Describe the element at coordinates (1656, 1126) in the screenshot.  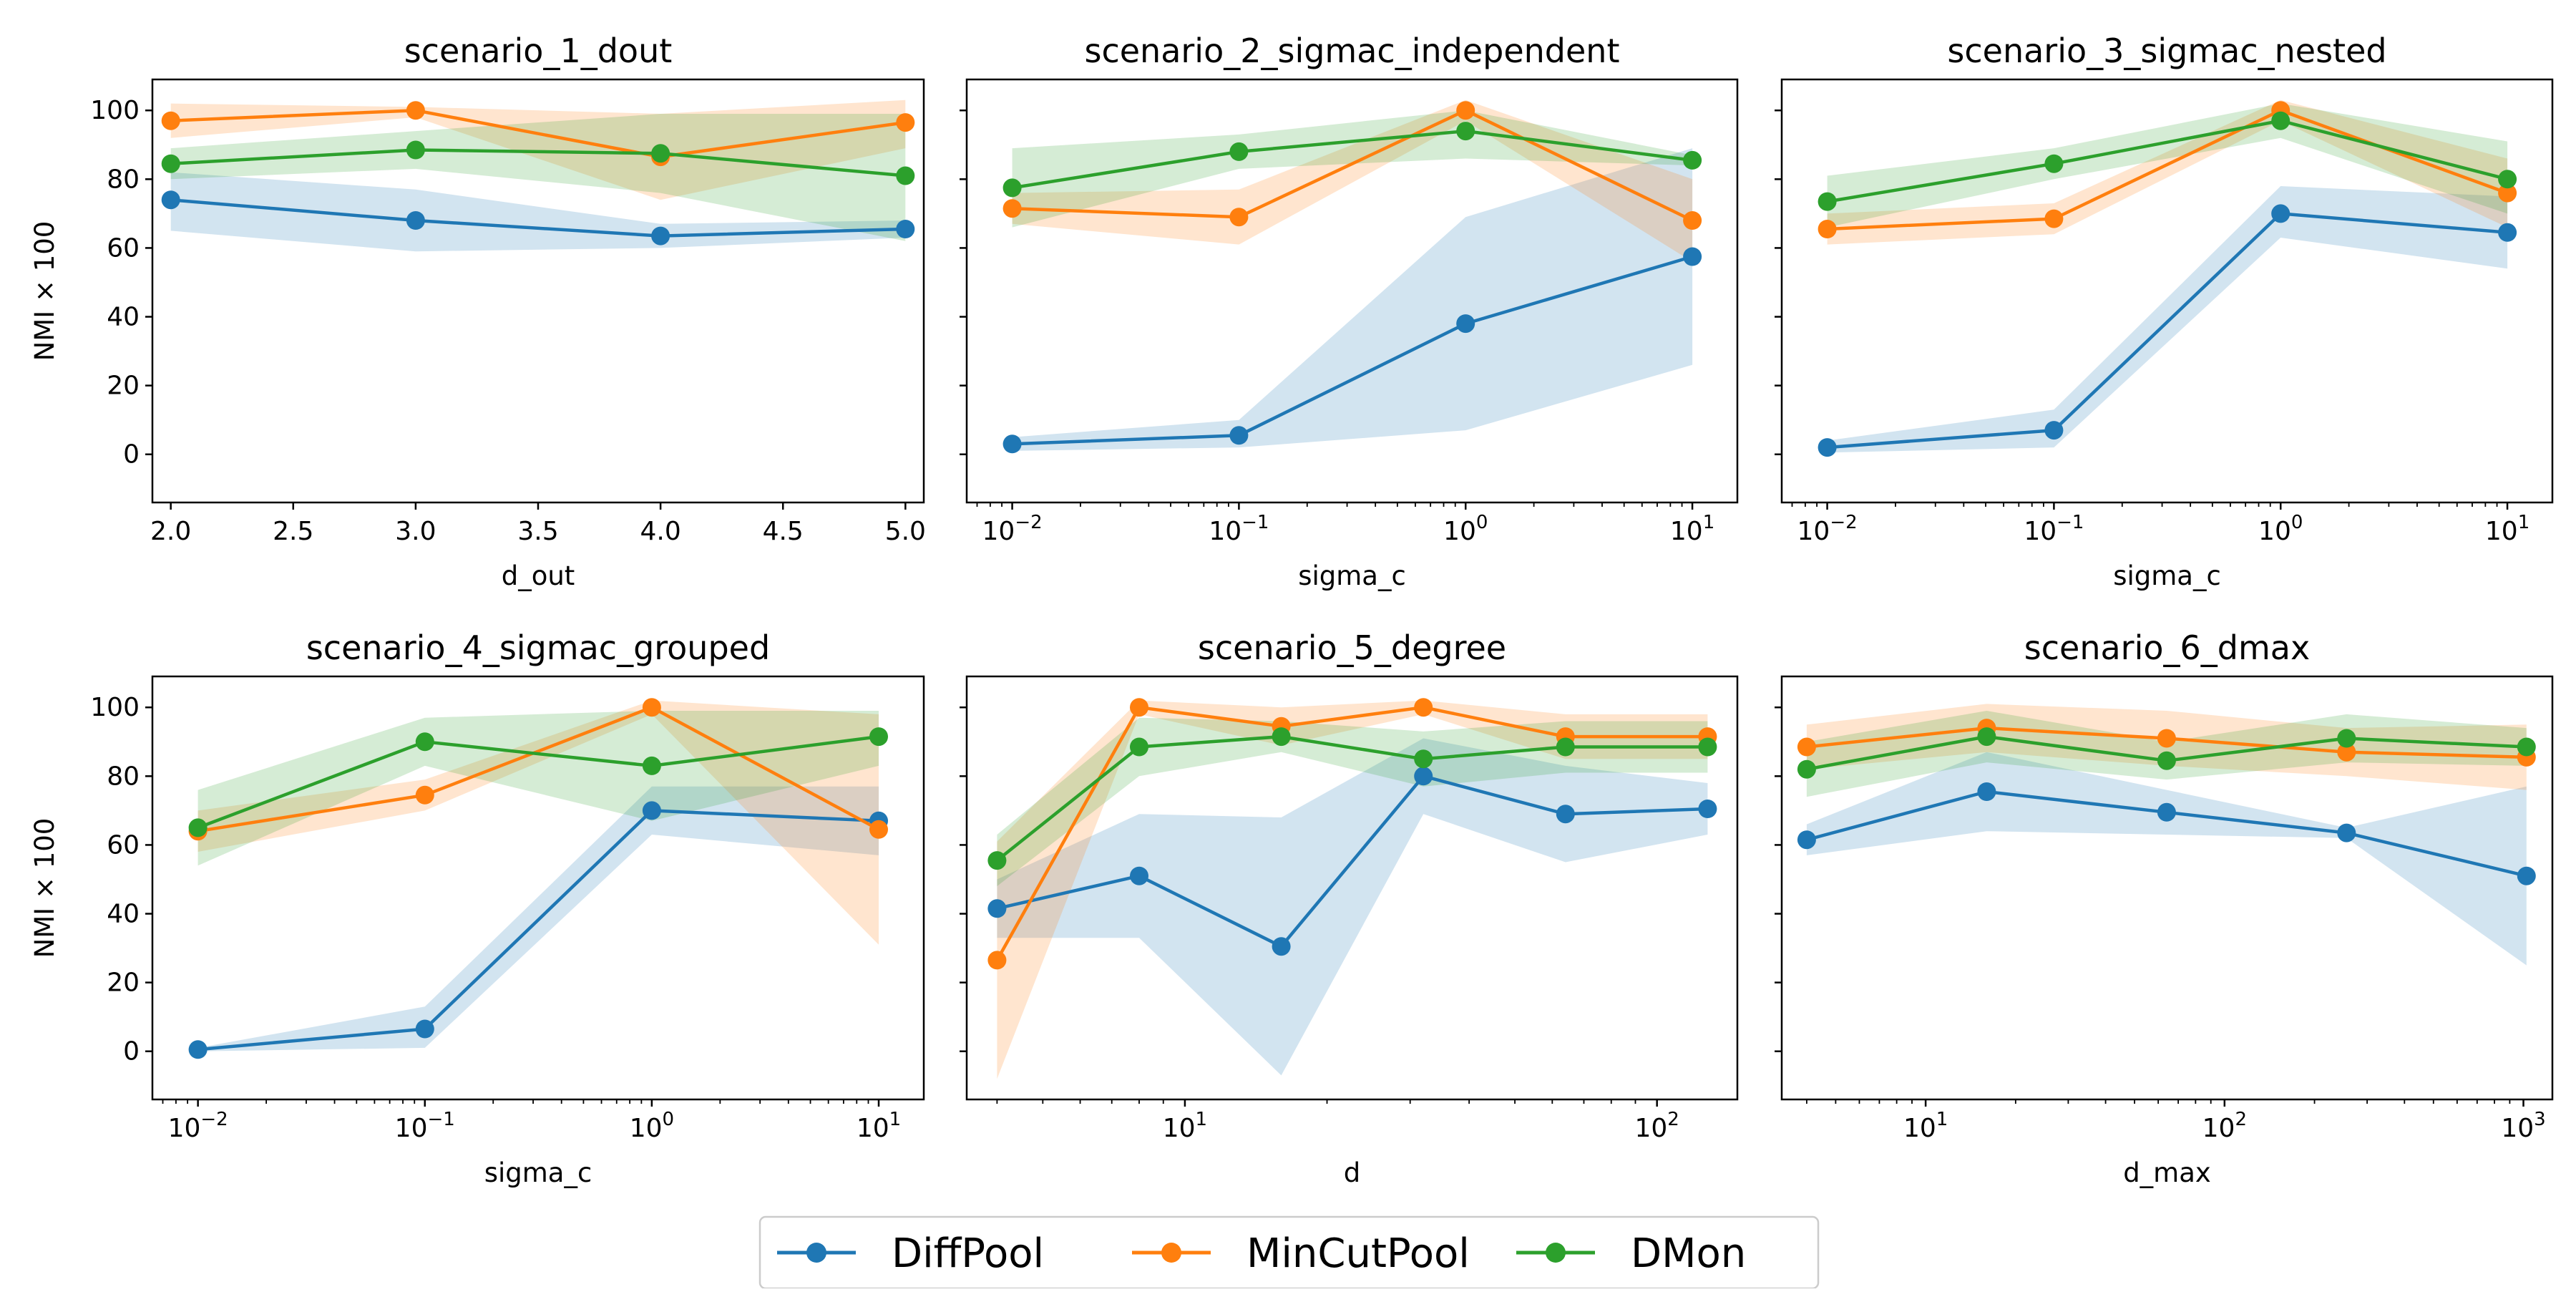
I see `x-tick-label: 10²` at that location.